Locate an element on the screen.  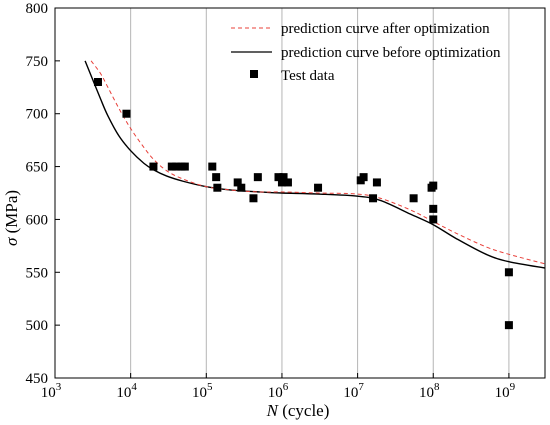
x-axis-symbol: N is located at coordinates (273, 410).